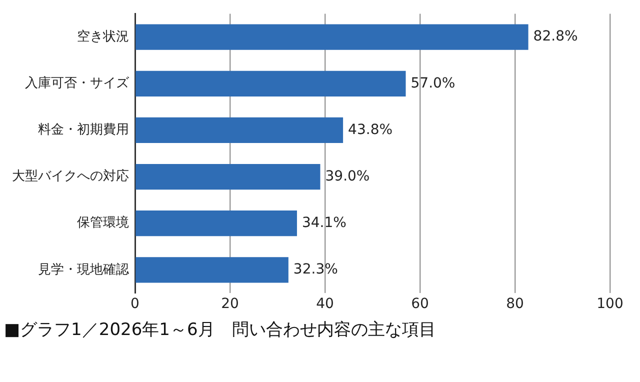 The height and width of the screenshot is (382, 640). I want to click on data-label: 32.3%, so click(315, 270).